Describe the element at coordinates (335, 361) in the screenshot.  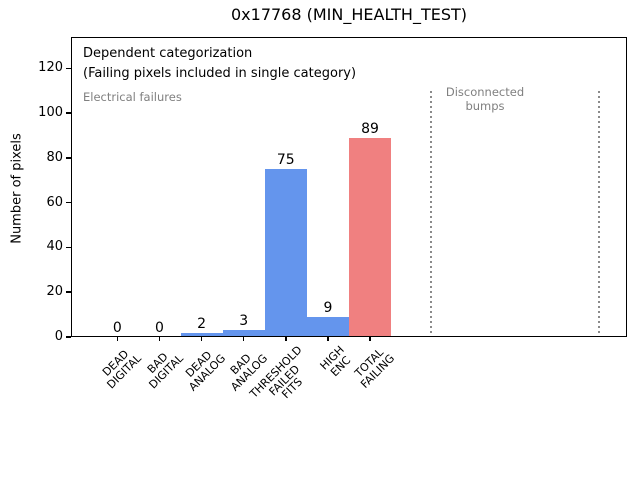
I see `x-tick-label-text: HIGH ENC` at that location.